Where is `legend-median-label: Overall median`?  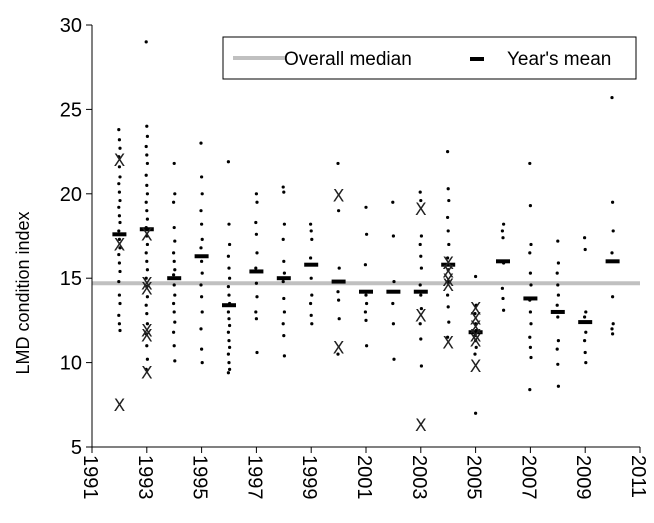
legend-median-label: Overall median is located at coordinates (348, 59).